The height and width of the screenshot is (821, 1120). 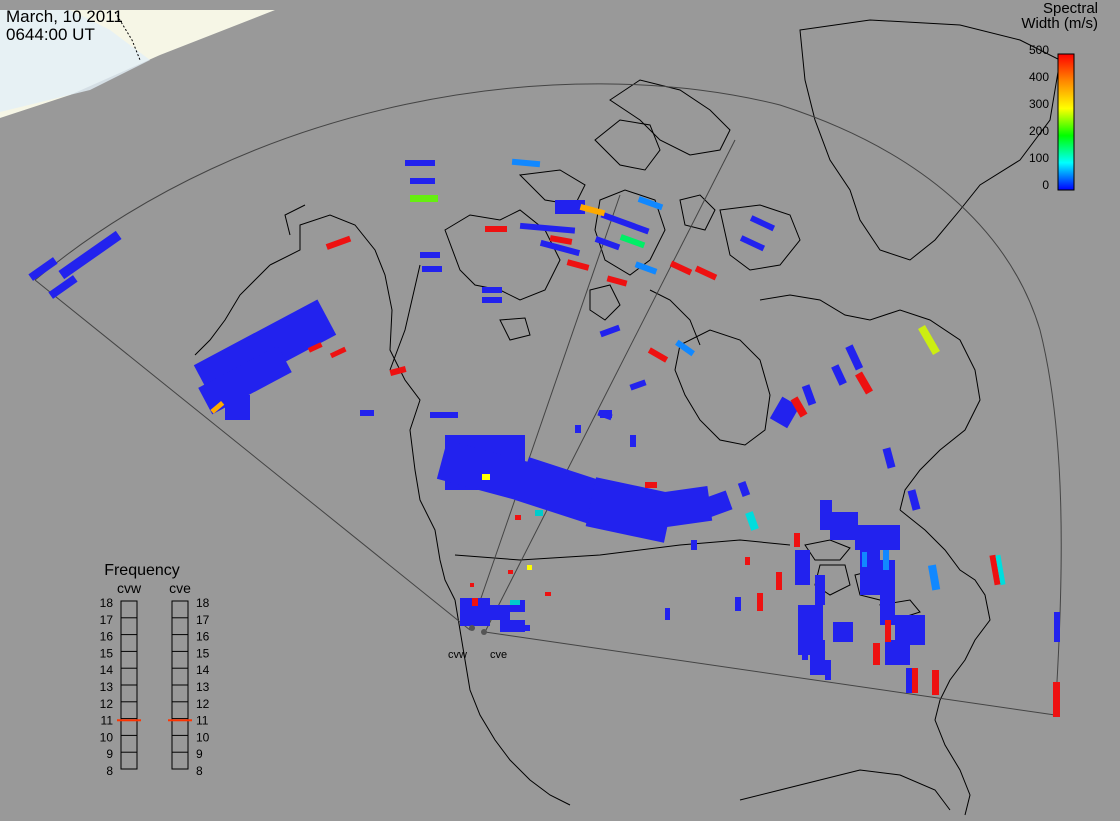 I want to click on frequency-tick-label-left: 13, so click(x=107, y=687).